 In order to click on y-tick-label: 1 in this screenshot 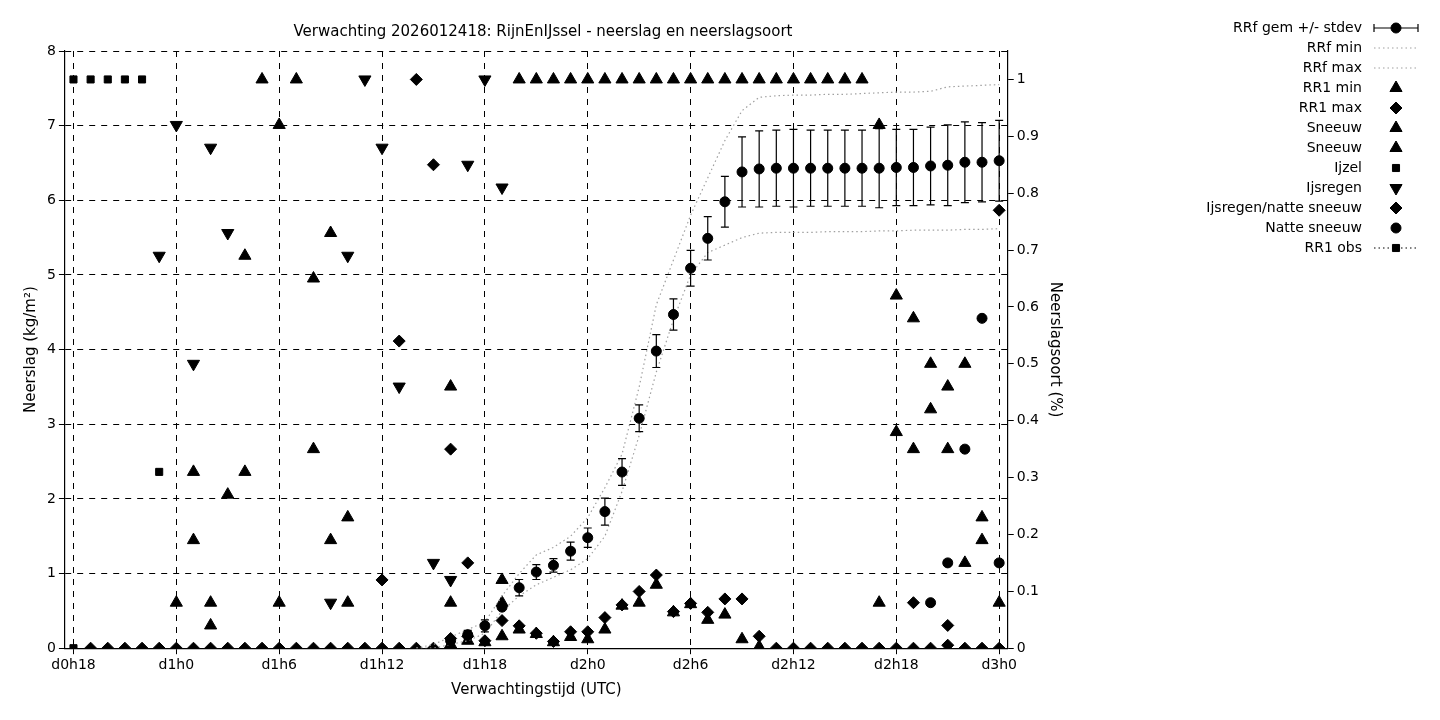, I will do `click(51, 572)`.